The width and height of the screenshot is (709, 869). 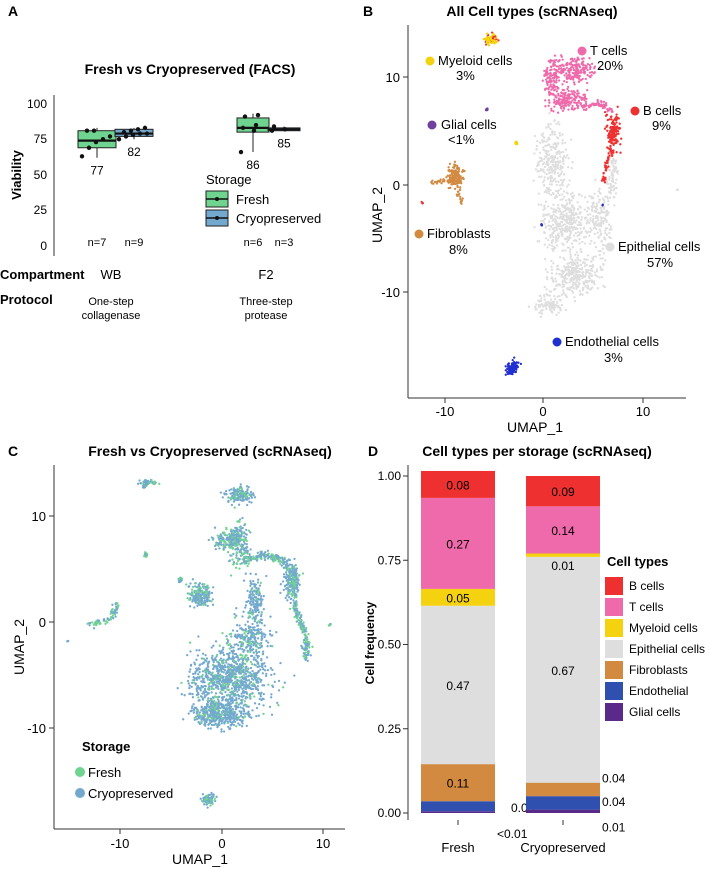 I want to click on a-data-point, so click(x=245, y=116).